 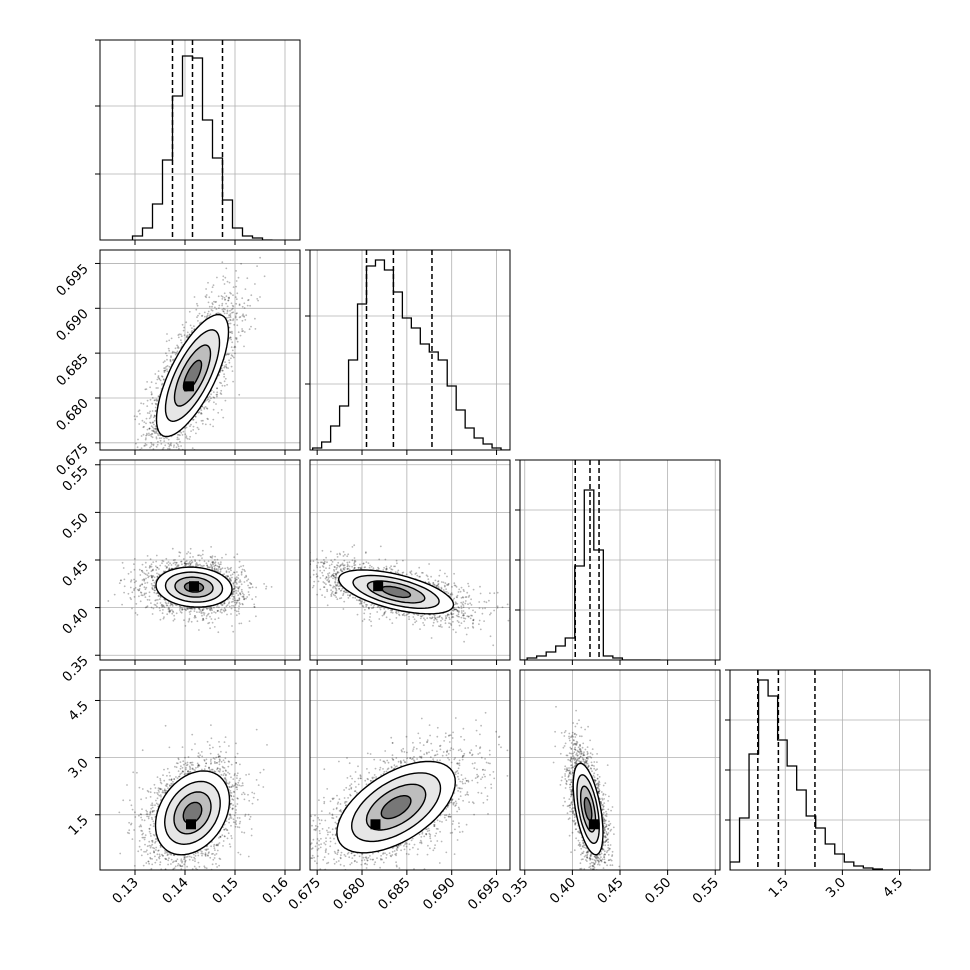 What do you see at coordinates (194, 587) in the screenshot?
I see `contour-line` at bounding box center [194, 587].